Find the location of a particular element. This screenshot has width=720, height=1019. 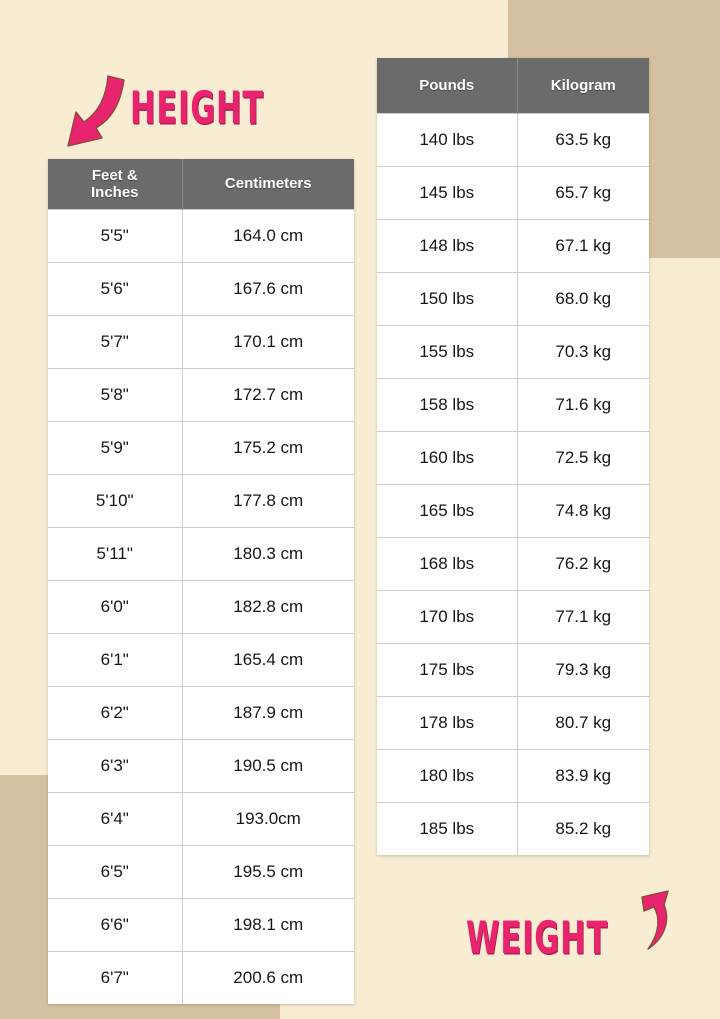

table-header-row: Pounds Kilogram is located at coordinates (513, 86).